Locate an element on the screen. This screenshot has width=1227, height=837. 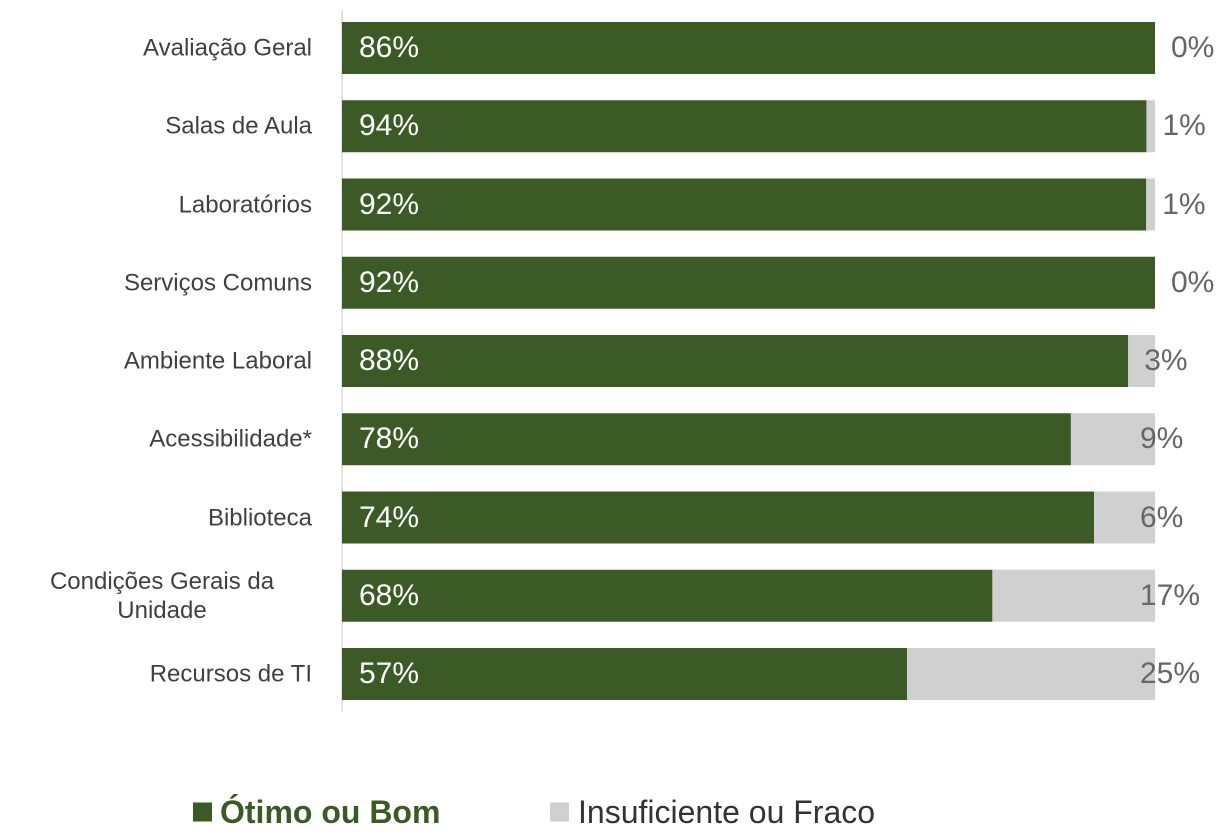
y-tick-label: Acessibilidade* is located at coordinates (230, 439).